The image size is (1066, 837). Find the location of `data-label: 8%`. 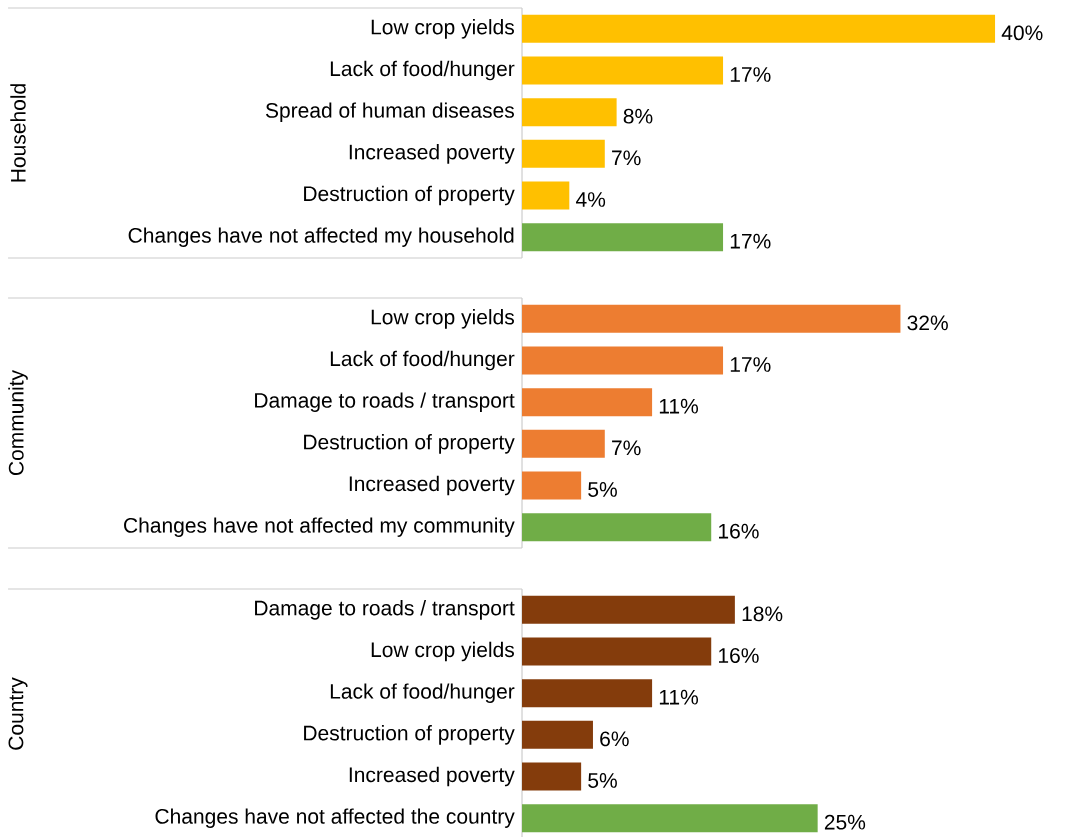

data-label: 8% is located at coordinates (638, 116).